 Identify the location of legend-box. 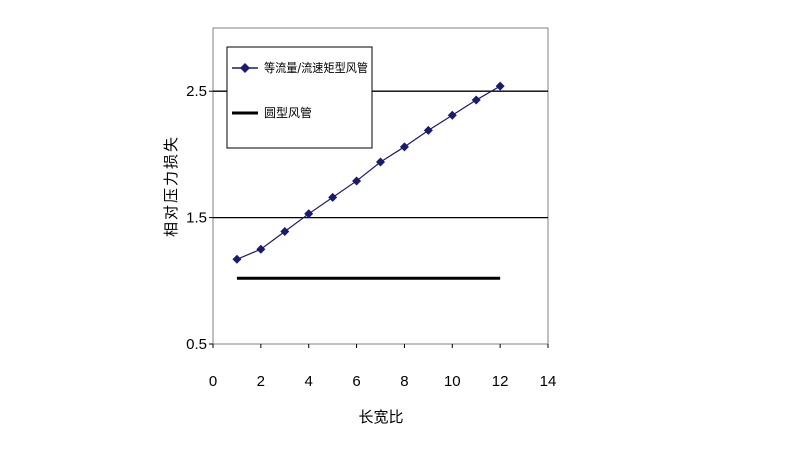
(299, 97).